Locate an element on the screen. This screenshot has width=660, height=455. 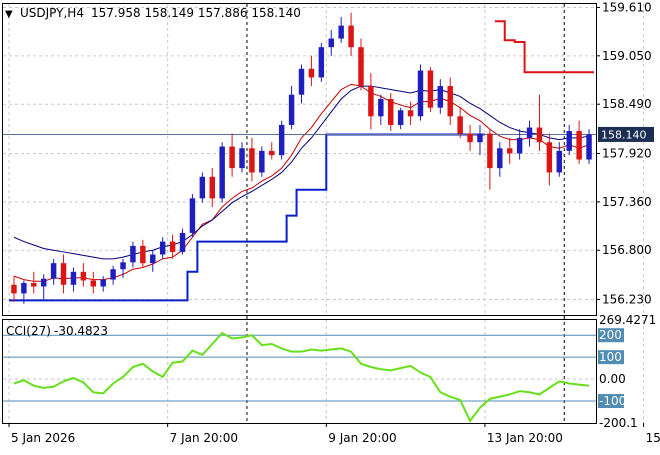
current-price-tag: 158.140 is located at coordinates (626, 134).